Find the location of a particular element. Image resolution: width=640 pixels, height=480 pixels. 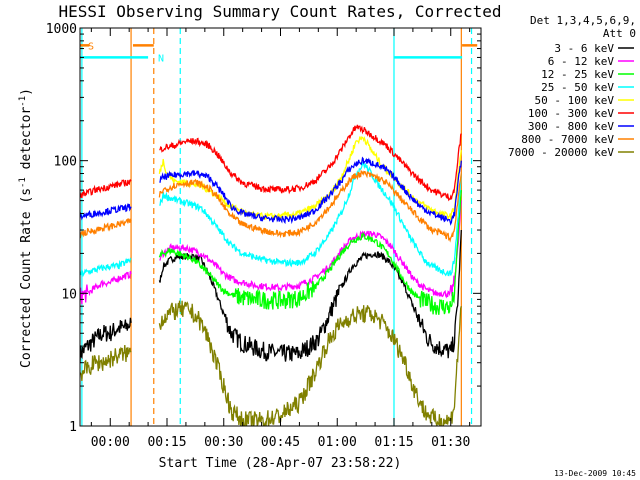

legend-entry-8: 800 - 7000 keV is located at coordinates (567, 139).